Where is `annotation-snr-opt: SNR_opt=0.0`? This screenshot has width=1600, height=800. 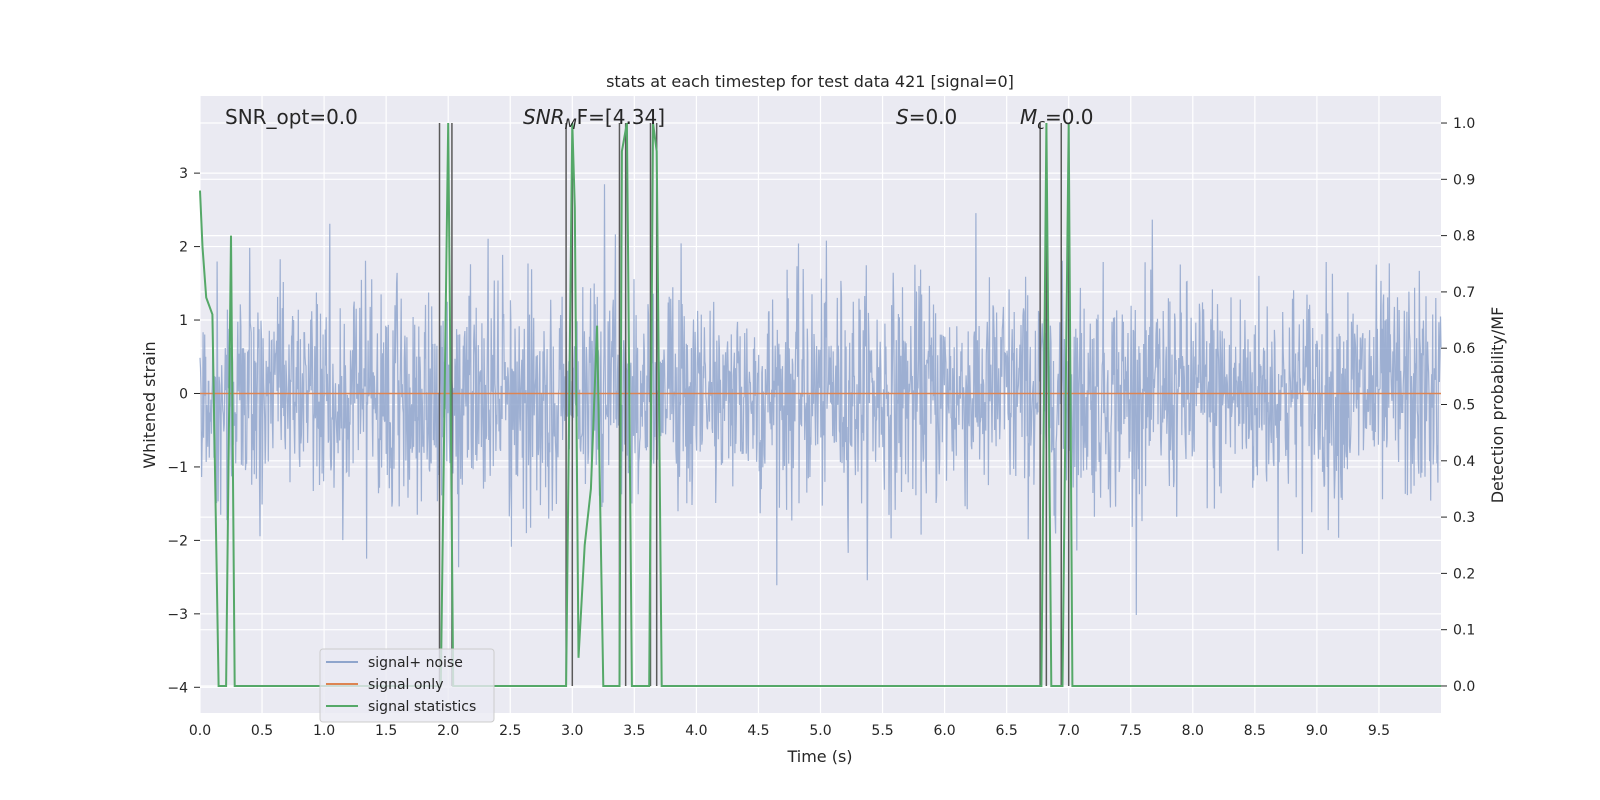 annotation-snr-opt: SNR_opt=0.0 is located at coordinates (291, 117).